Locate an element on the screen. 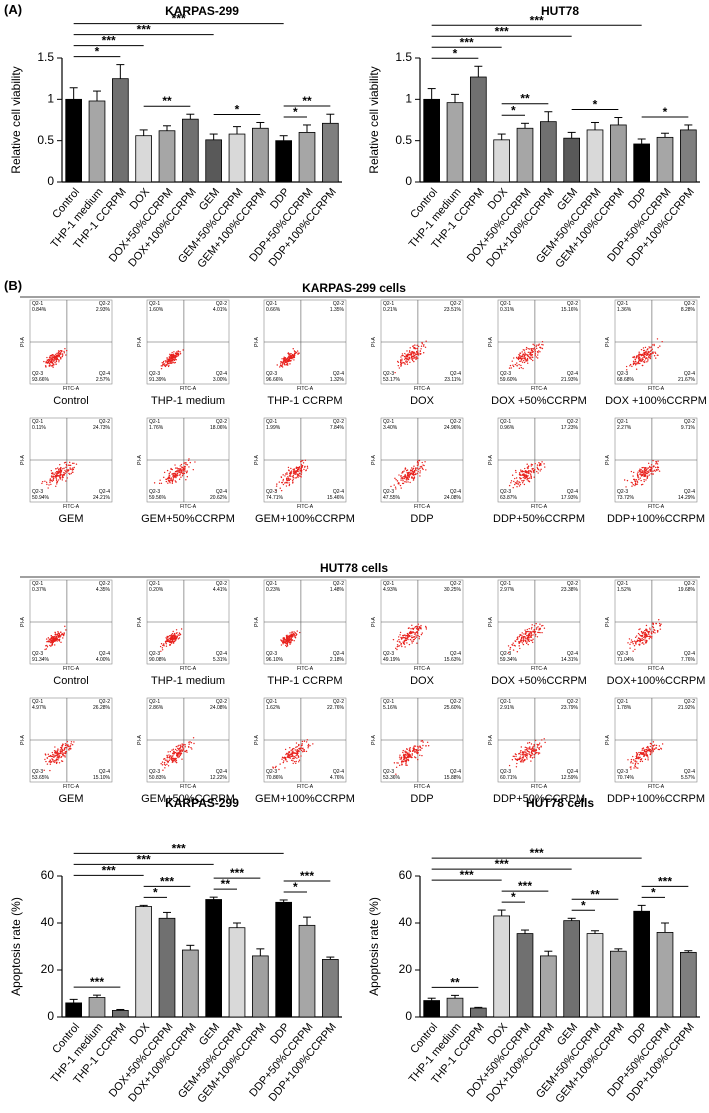 The width and height of the screenshot is (709, 1113). flow-x-label: FITC-A is located at coordinates (188, 669).